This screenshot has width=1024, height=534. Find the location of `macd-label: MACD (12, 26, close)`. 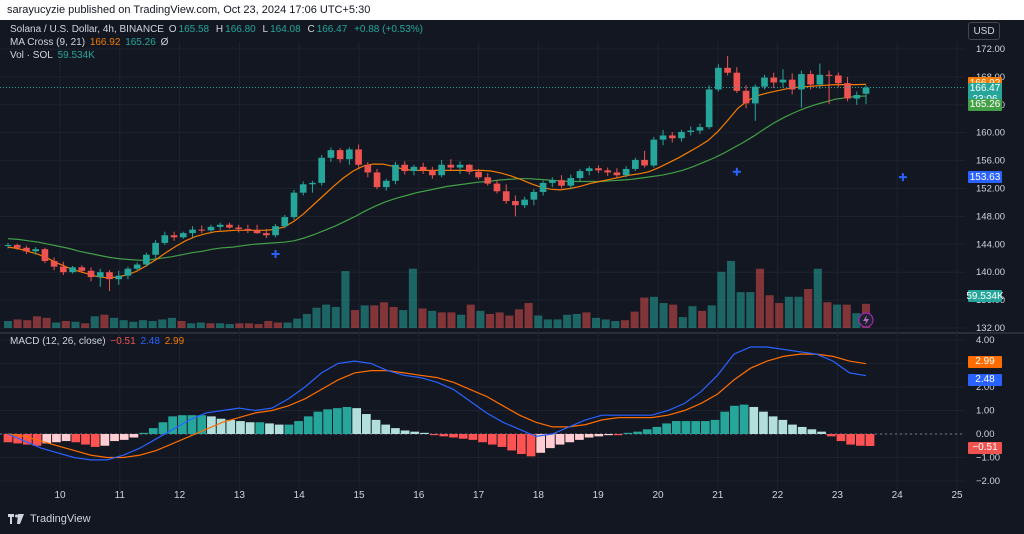

macd-label: MACD (12, 26, close) is located at coordinates (58, 341).